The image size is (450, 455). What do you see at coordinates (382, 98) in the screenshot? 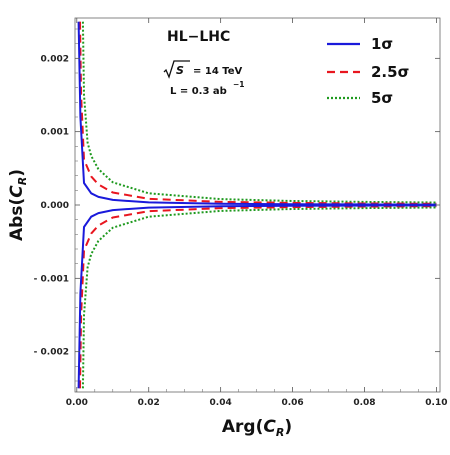
I see `legend-label-5sigma: 5σ` at bounding box center [382, 98].